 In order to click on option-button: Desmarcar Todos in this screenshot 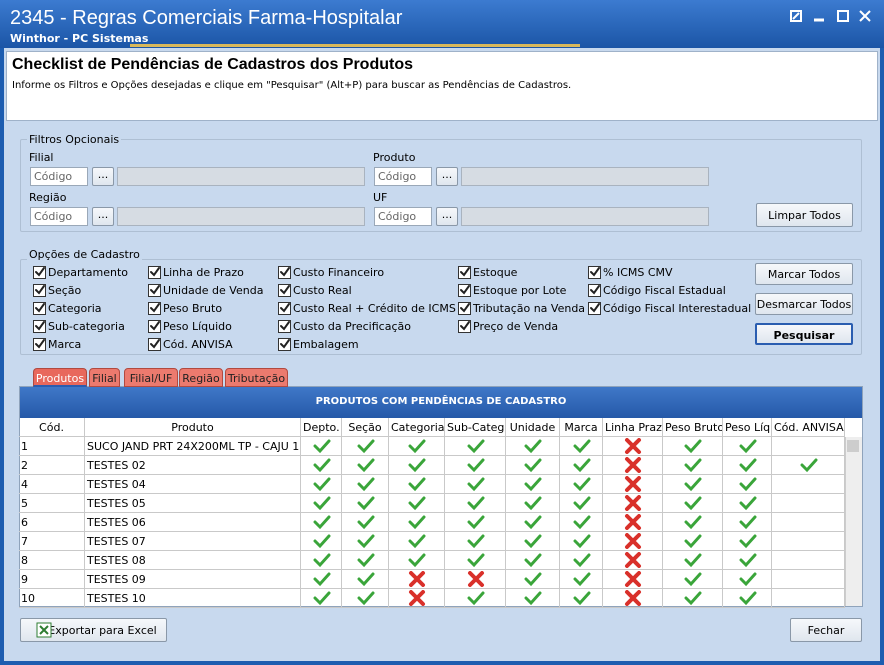, I will do `click(804, 304)`.